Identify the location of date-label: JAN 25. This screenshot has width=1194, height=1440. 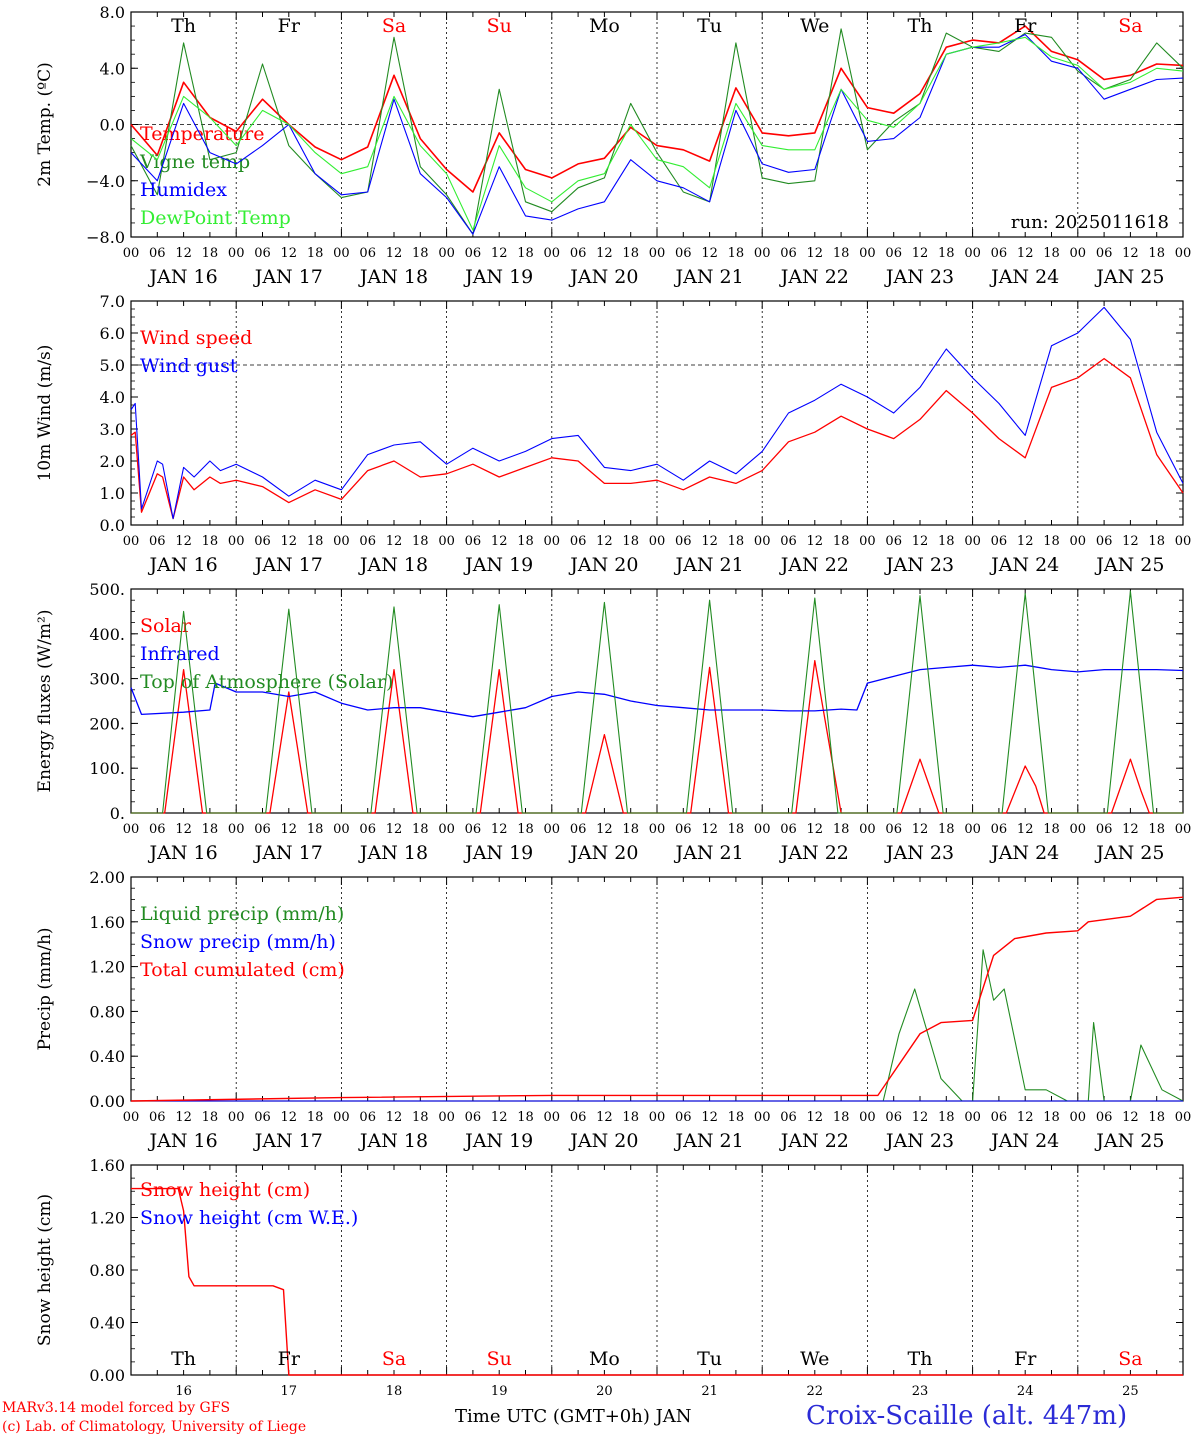
(1129, 853).